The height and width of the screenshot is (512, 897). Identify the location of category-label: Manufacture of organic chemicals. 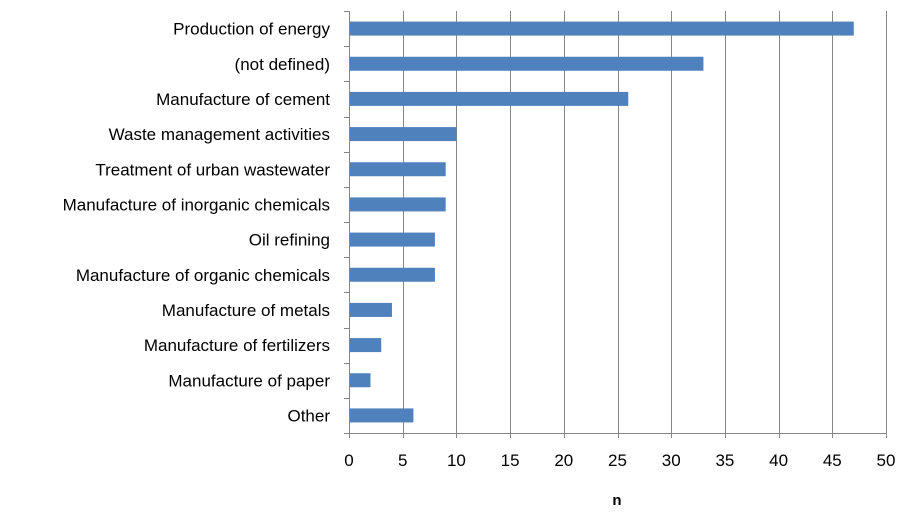
(203, 275).